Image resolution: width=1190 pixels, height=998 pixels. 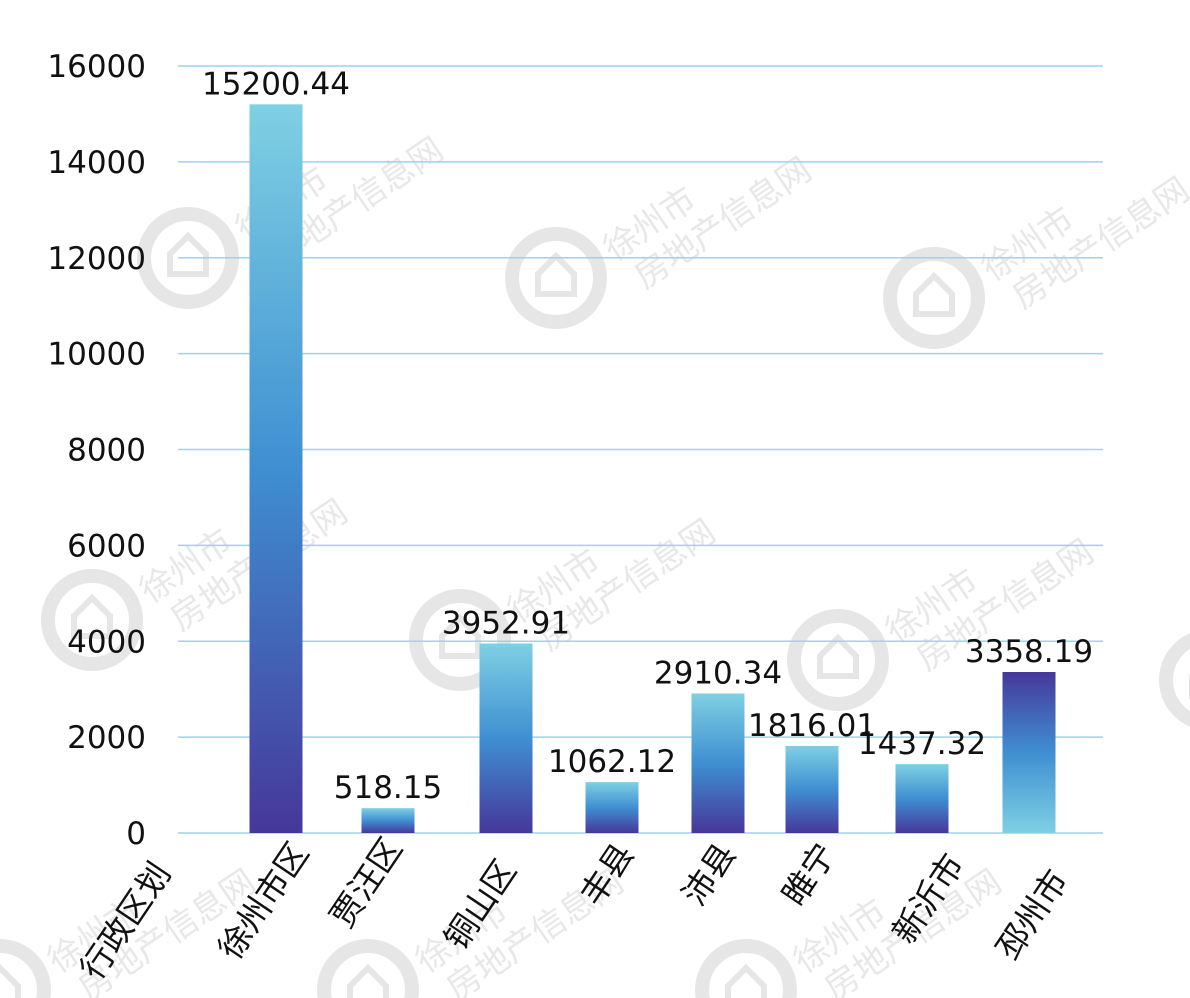 What do you see at coordinates (106, 642) in the screenshot?
I see `y-tick-label: 4000` at bounding box center [106, 642].